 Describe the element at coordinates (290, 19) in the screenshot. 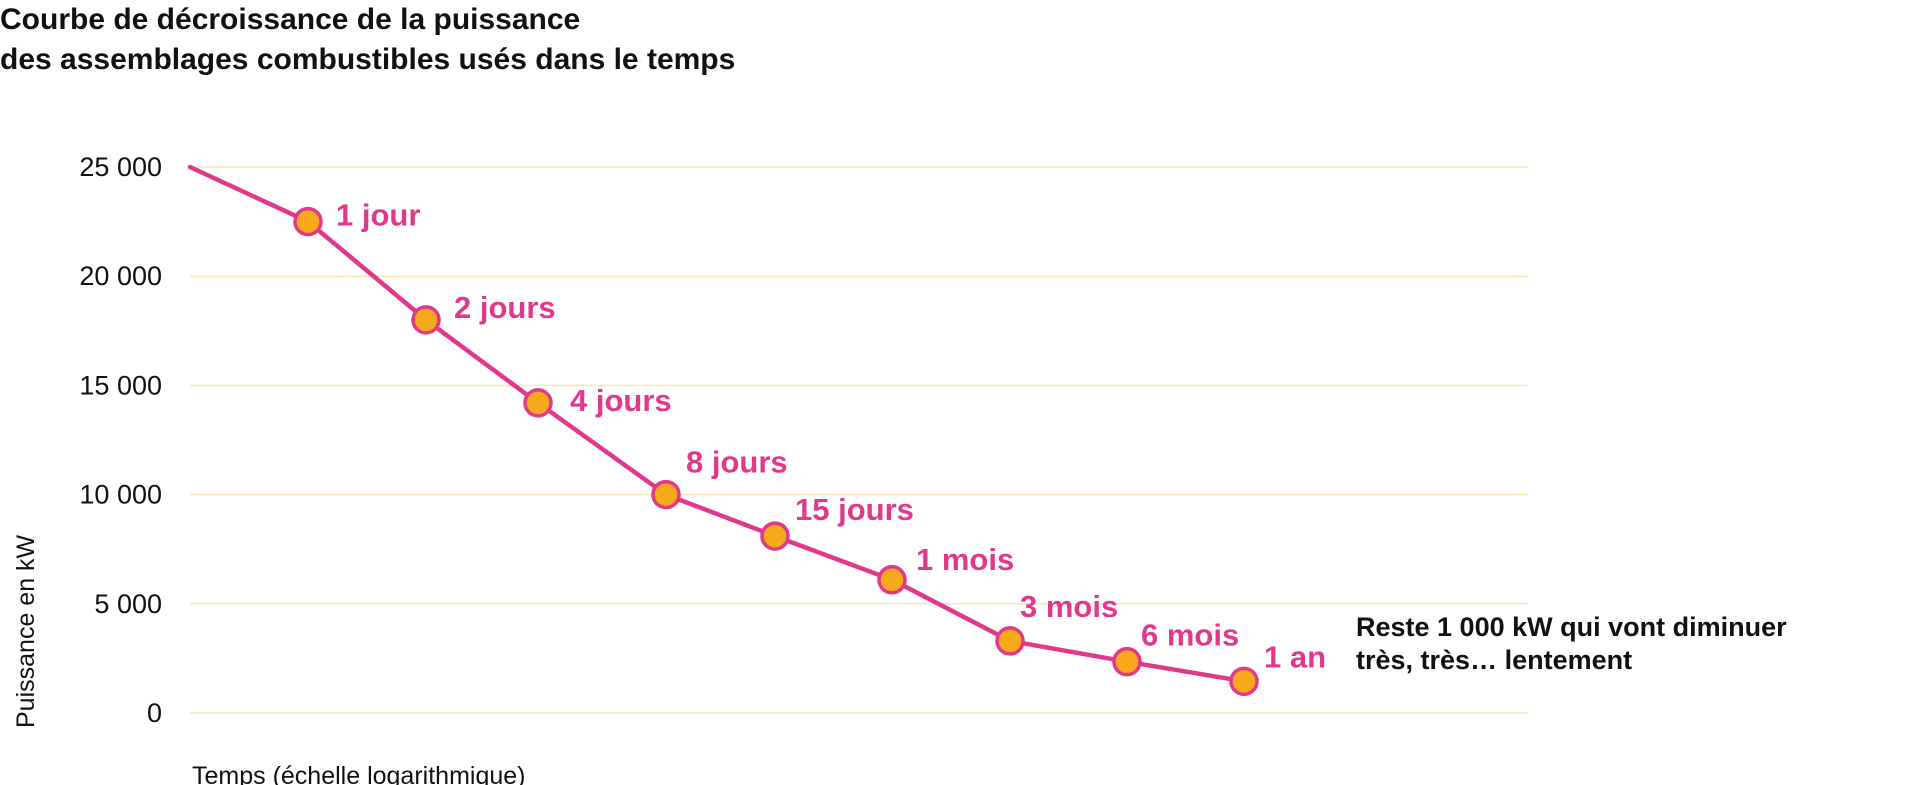

I see `chart-title-line-1: Courbe de décroissance de la puissance` at that location.